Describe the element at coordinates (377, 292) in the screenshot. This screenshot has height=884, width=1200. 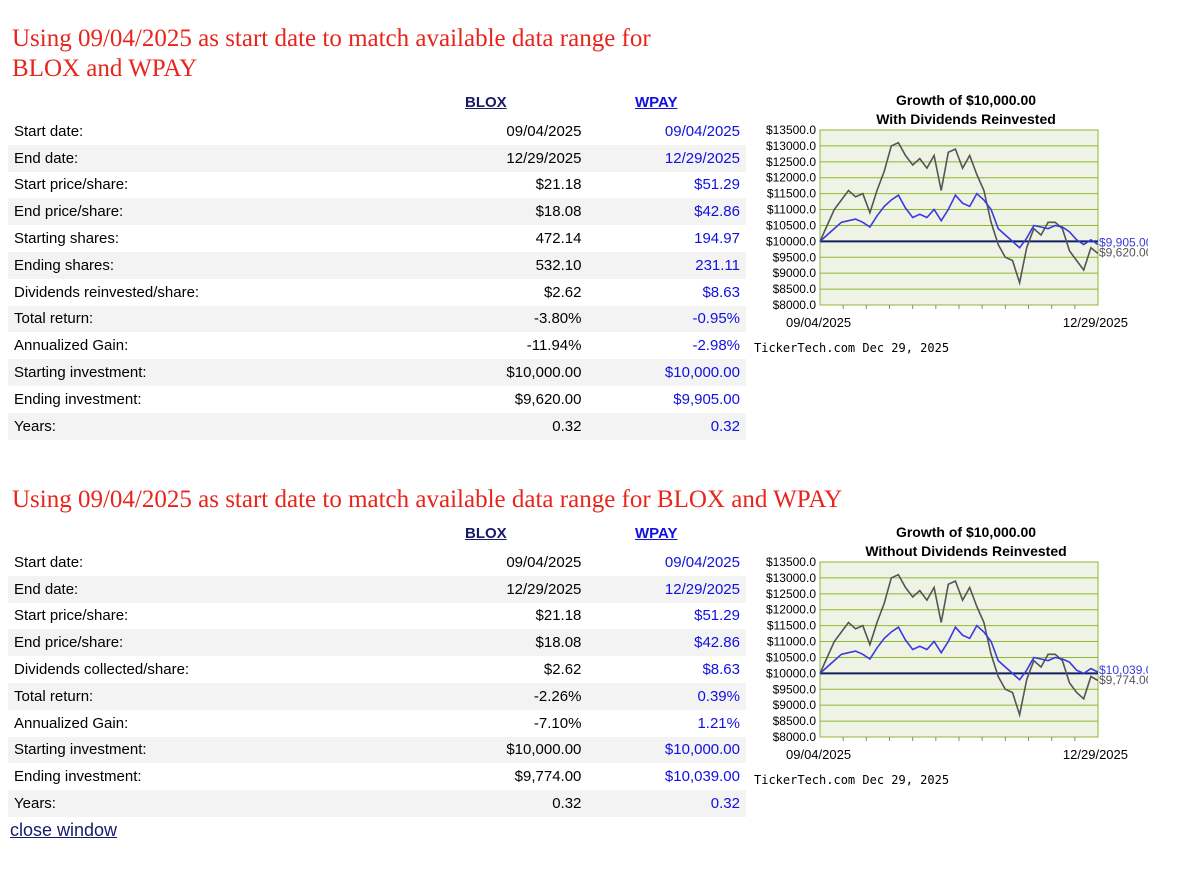
I see `table-row: Dividends reinvested/share: $2.62 $8.63` at that location.